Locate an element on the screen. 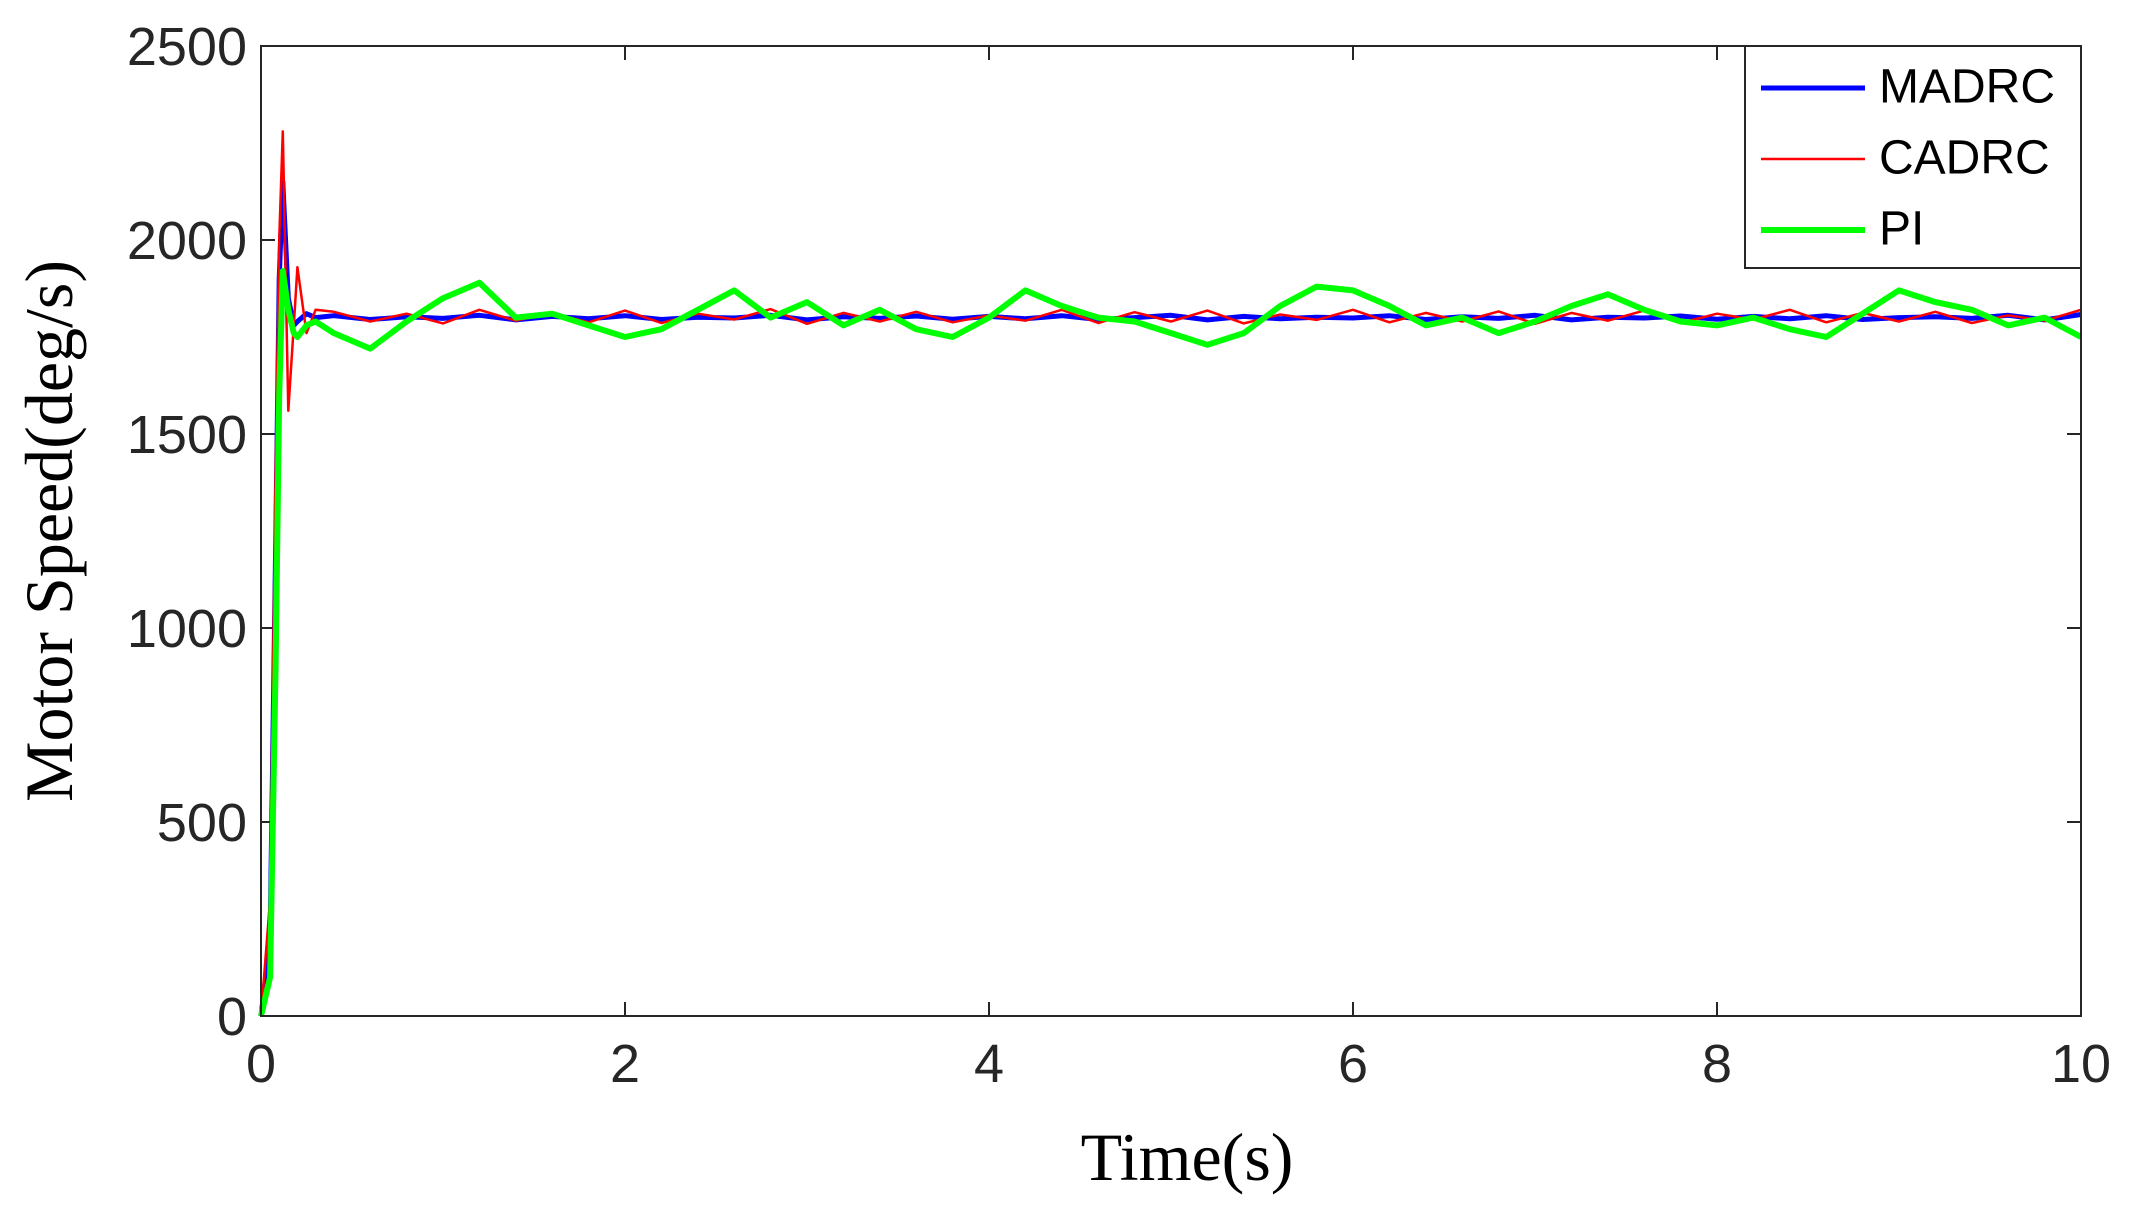 Image resolution: width=2132 pixels, height=1215 pixels. x-tick-label: 6 is located at coordinates (1353, 1064).